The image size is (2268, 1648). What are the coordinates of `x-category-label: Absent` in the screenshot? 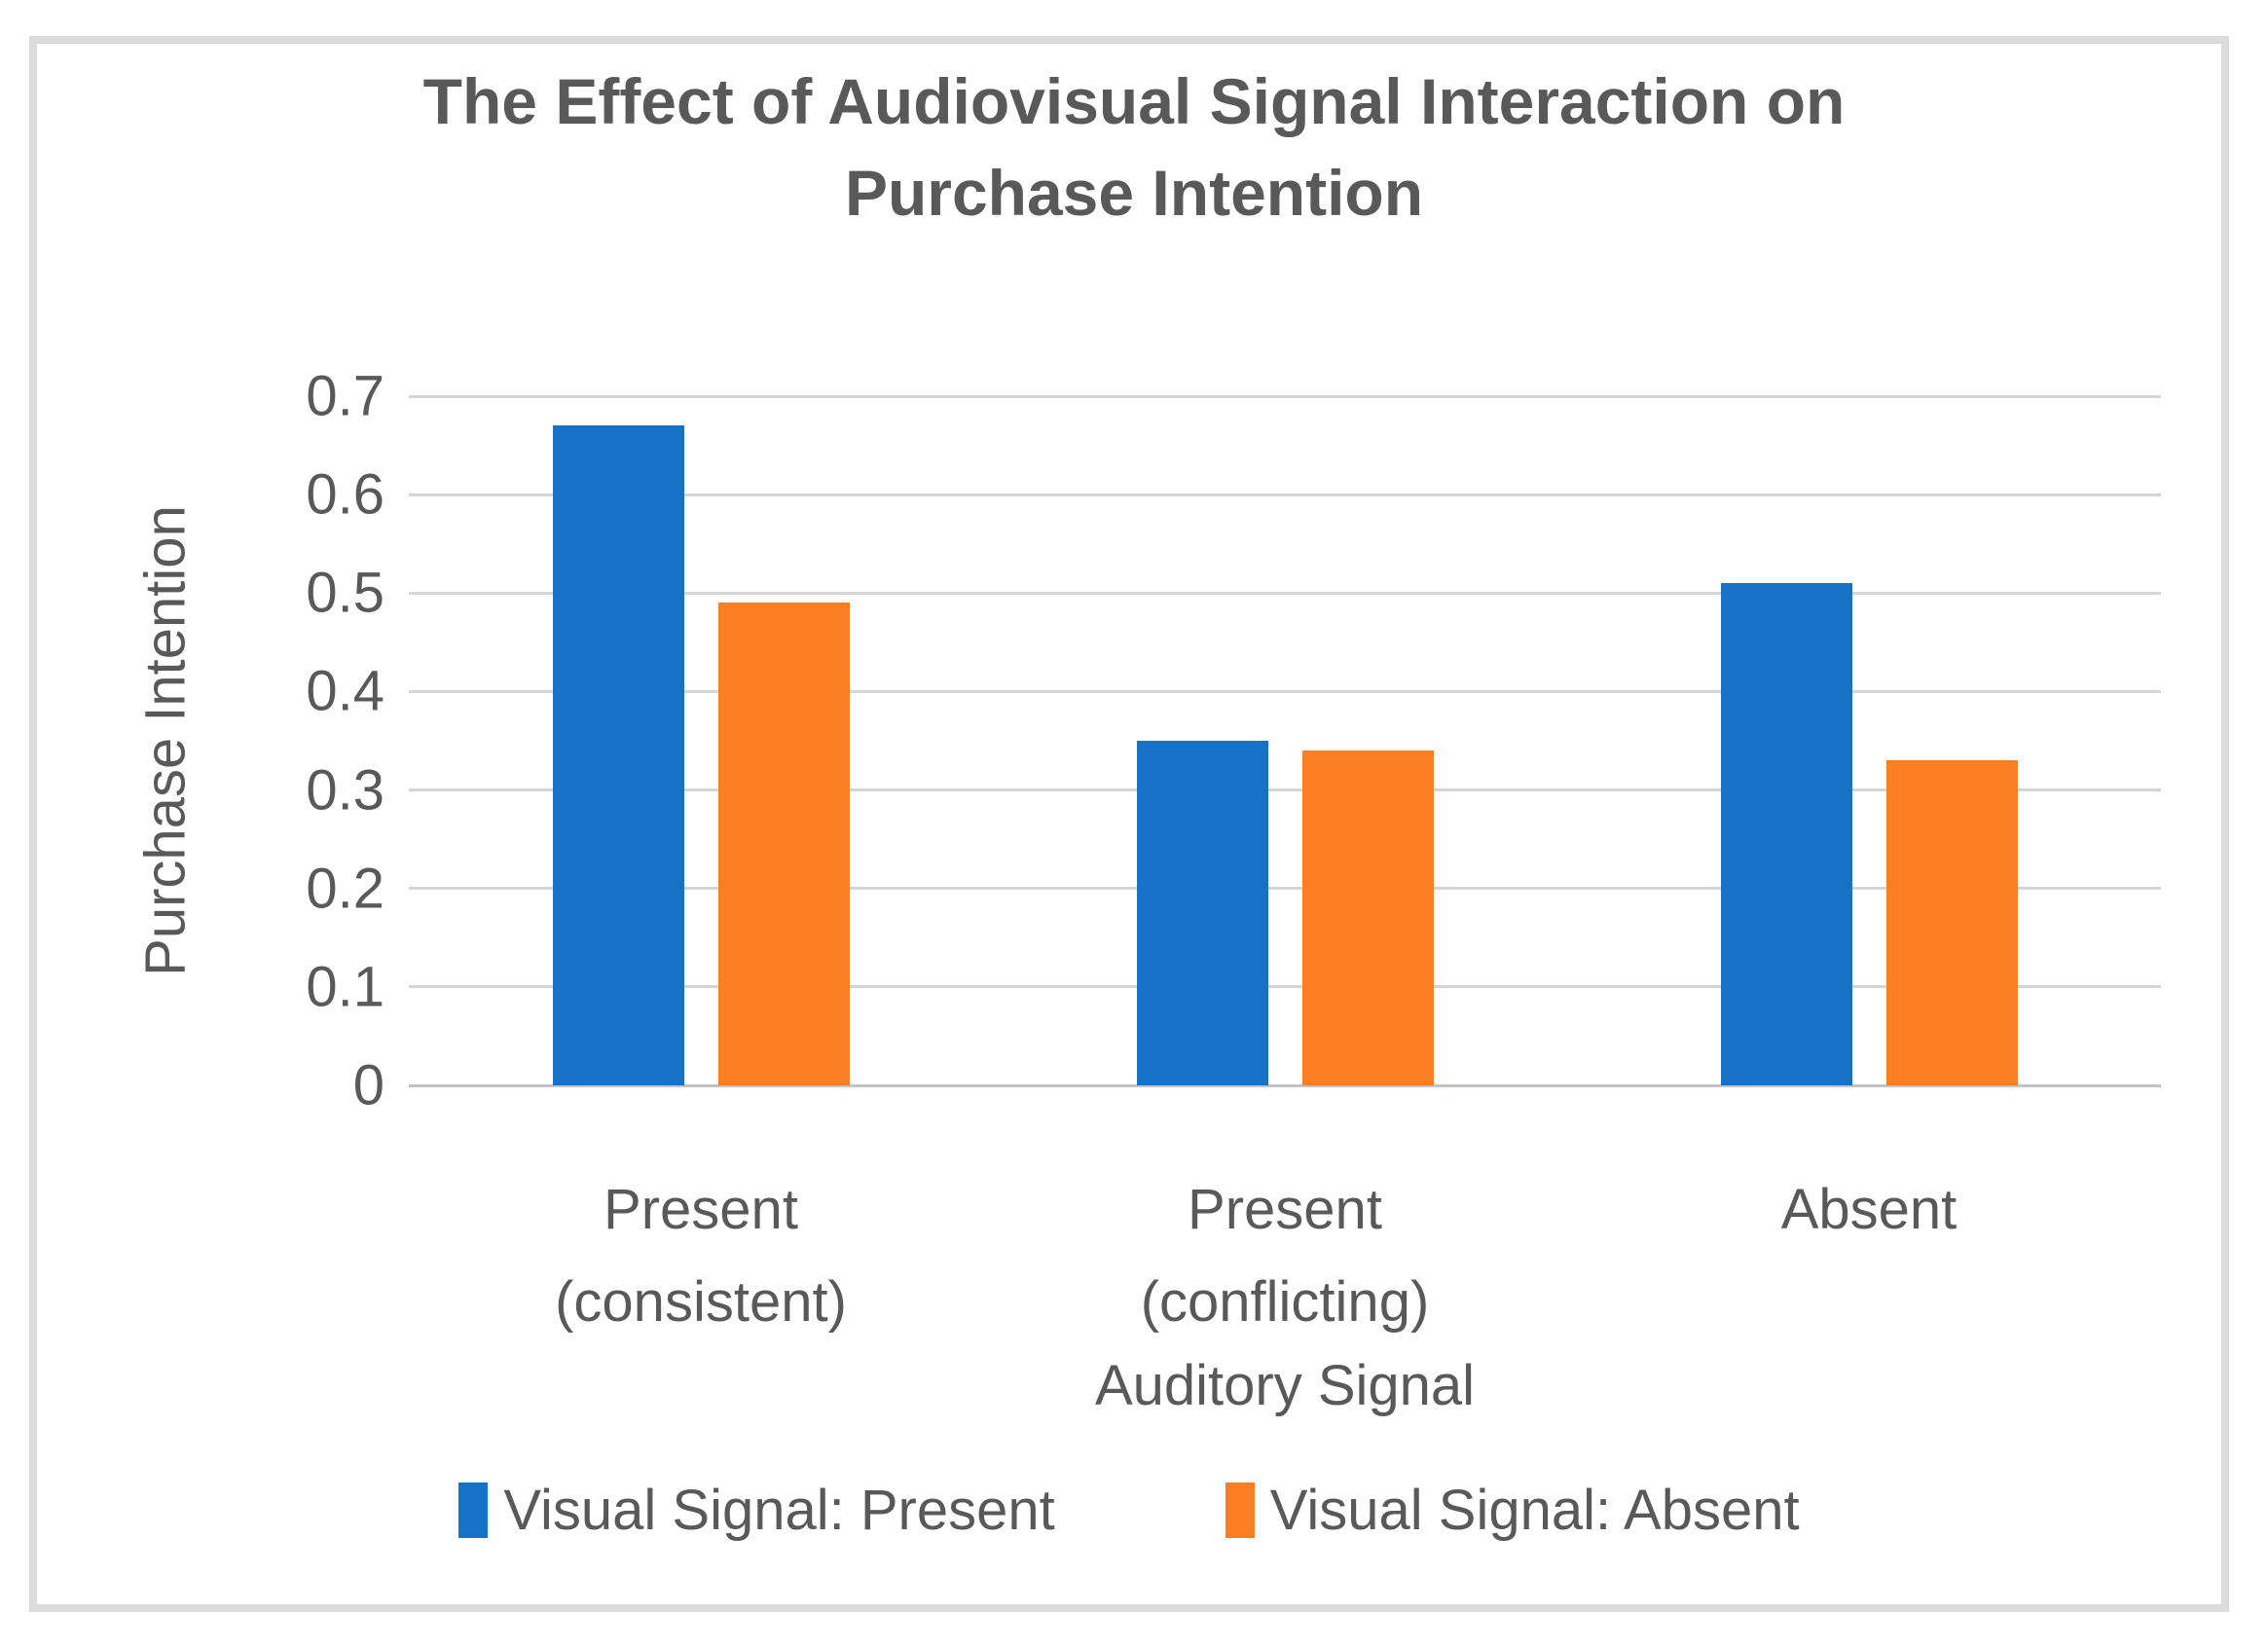 It's located at (1868, 1209).